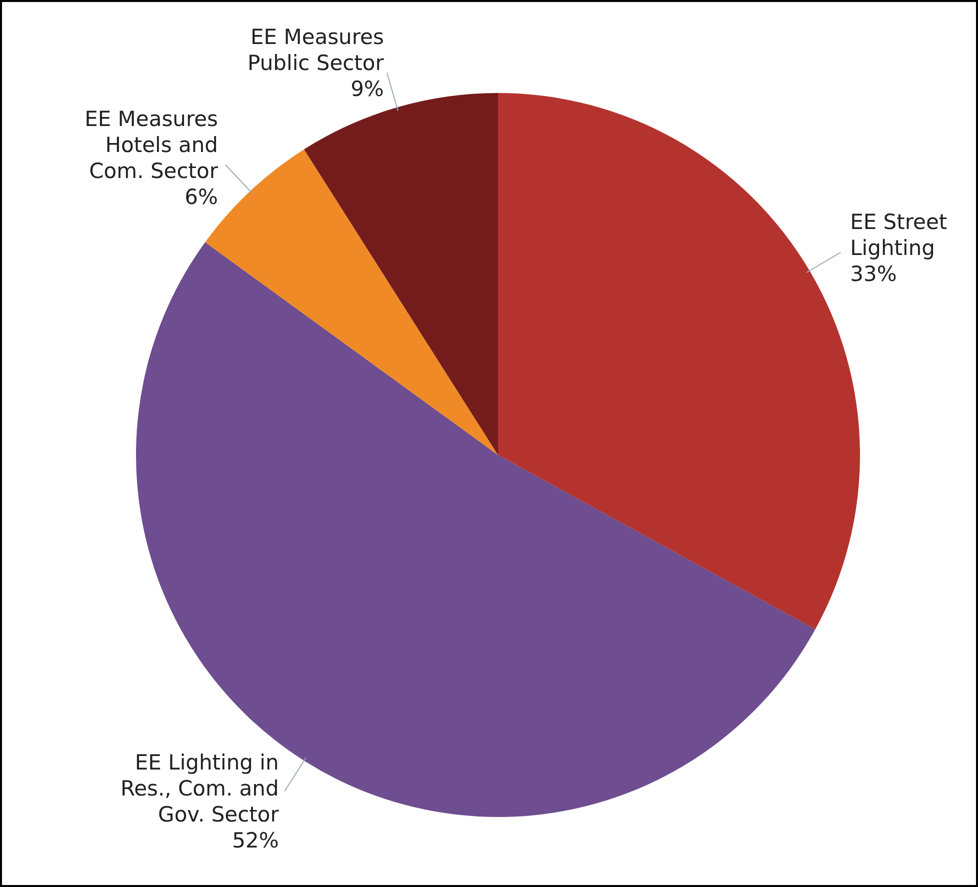  I want to click on slice-label: EE Measures Hotels and Com. Sector, so click(151, 144).